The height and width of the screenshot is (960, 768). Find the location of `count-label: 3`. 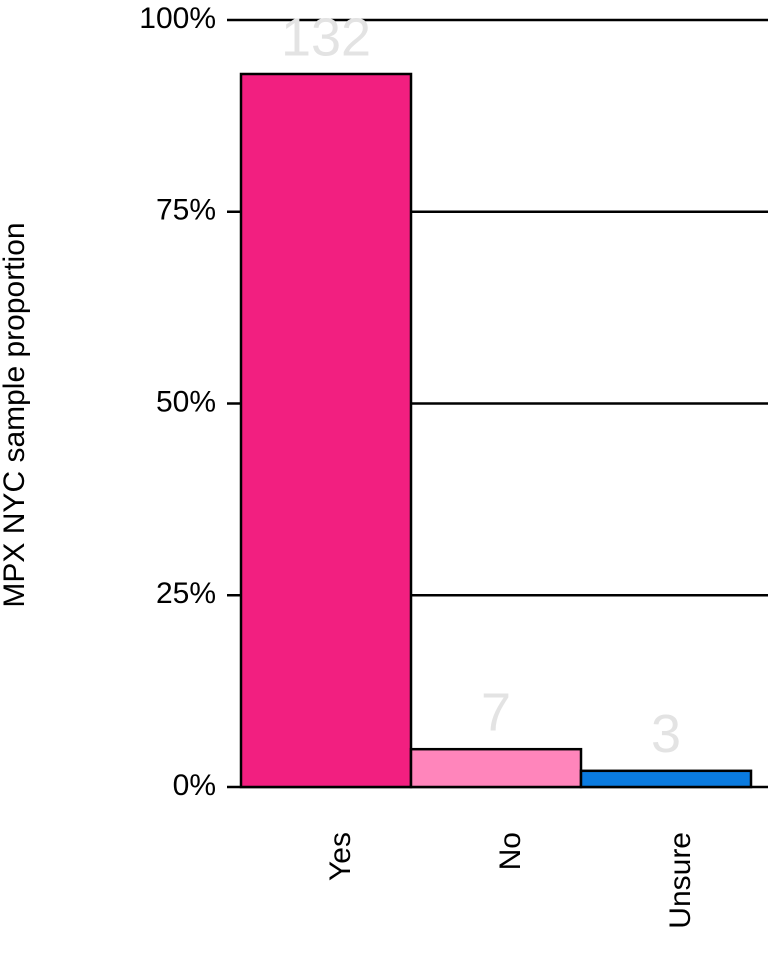

count-label: 3 is located at coordinates (666, 734).